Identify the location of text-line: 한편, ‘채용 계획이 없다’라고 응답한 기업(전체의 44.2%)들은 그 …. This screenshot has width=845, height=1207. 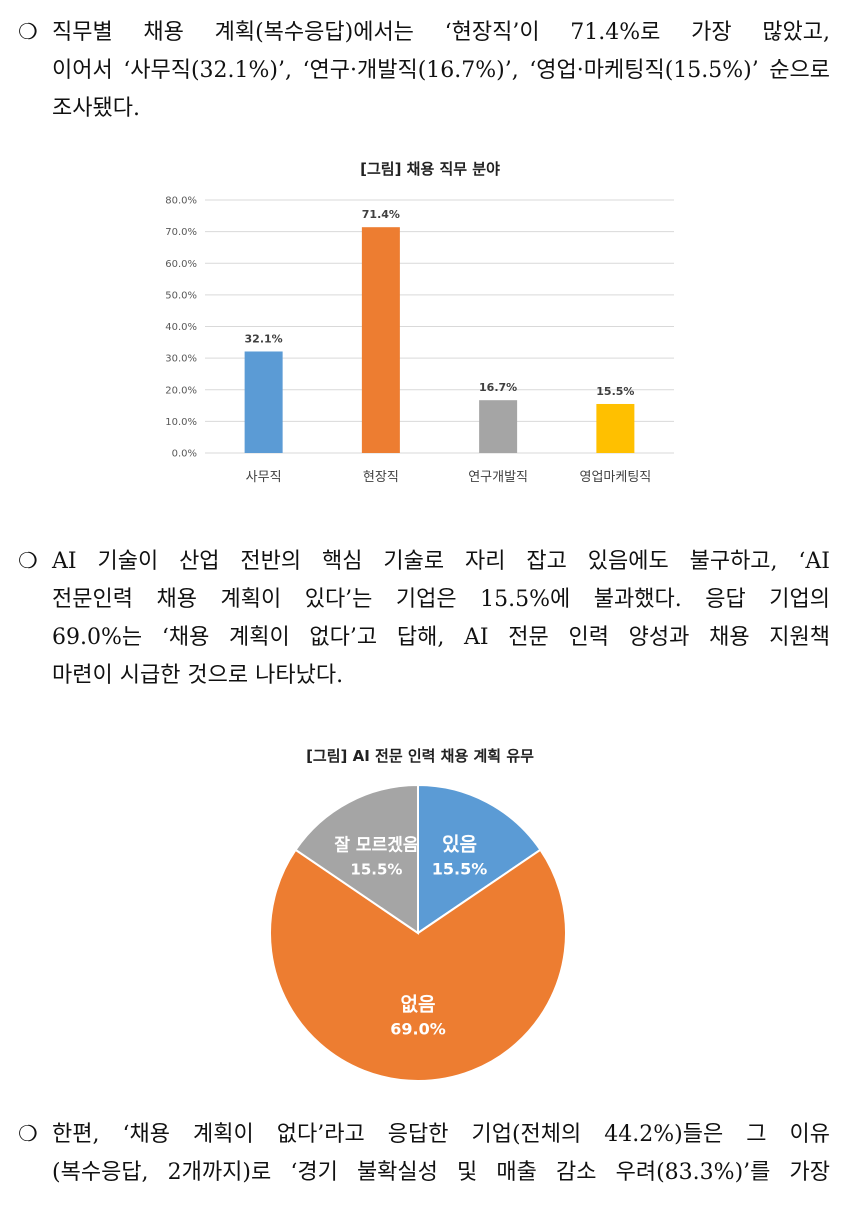
(441, 1134).